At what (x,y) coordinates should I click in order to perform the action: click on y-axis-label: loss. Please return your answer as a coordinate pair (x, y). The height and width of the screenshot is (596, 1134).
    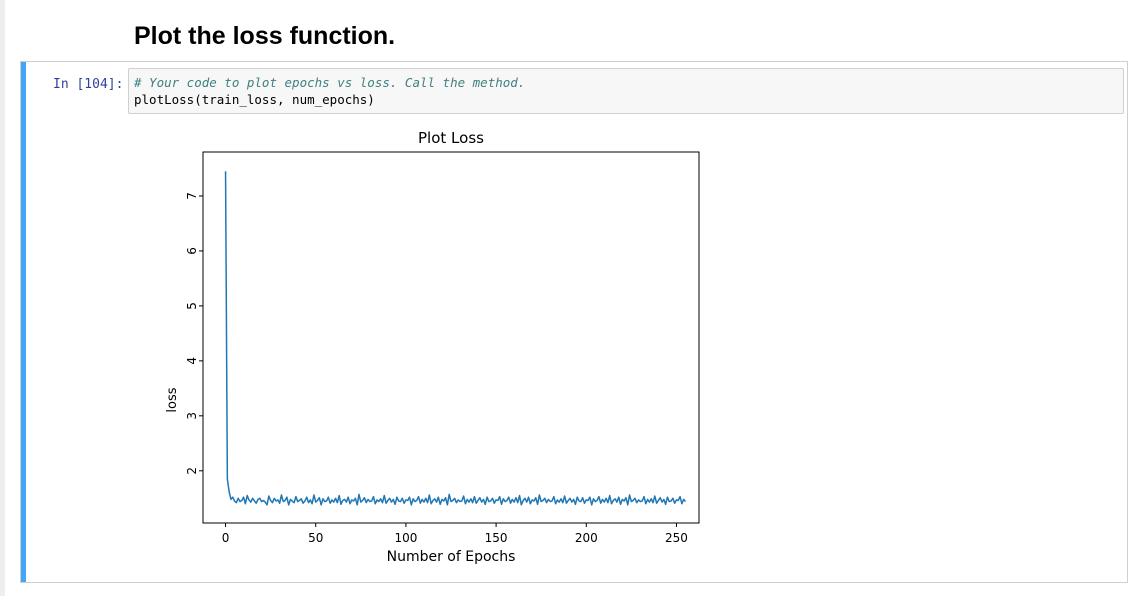
    Looking at the image, I should click on (172, 399).